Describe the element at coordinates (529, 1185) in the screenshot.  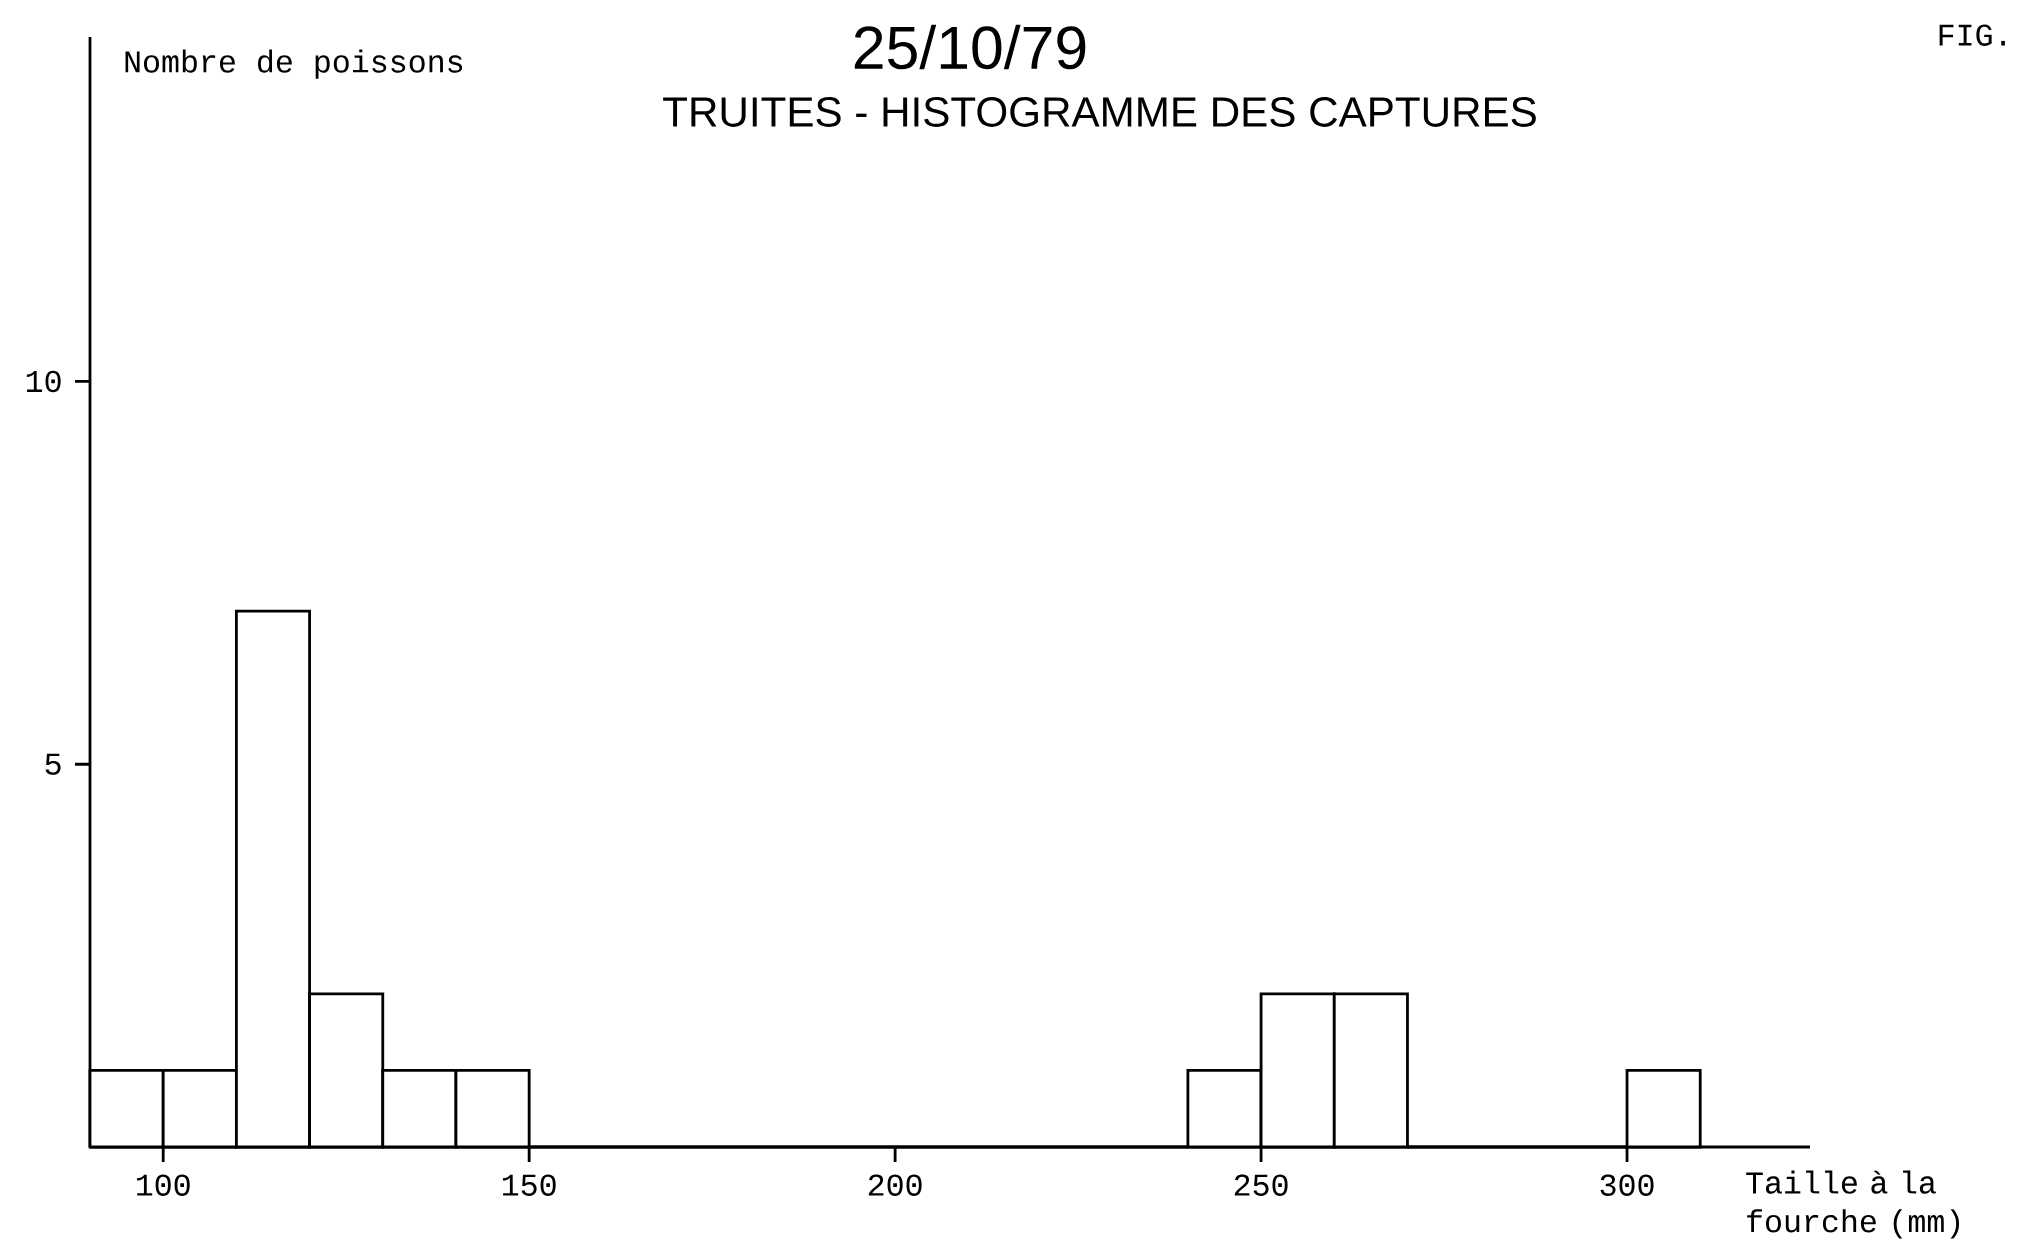
I see `x-tick-label: 150` at that location.